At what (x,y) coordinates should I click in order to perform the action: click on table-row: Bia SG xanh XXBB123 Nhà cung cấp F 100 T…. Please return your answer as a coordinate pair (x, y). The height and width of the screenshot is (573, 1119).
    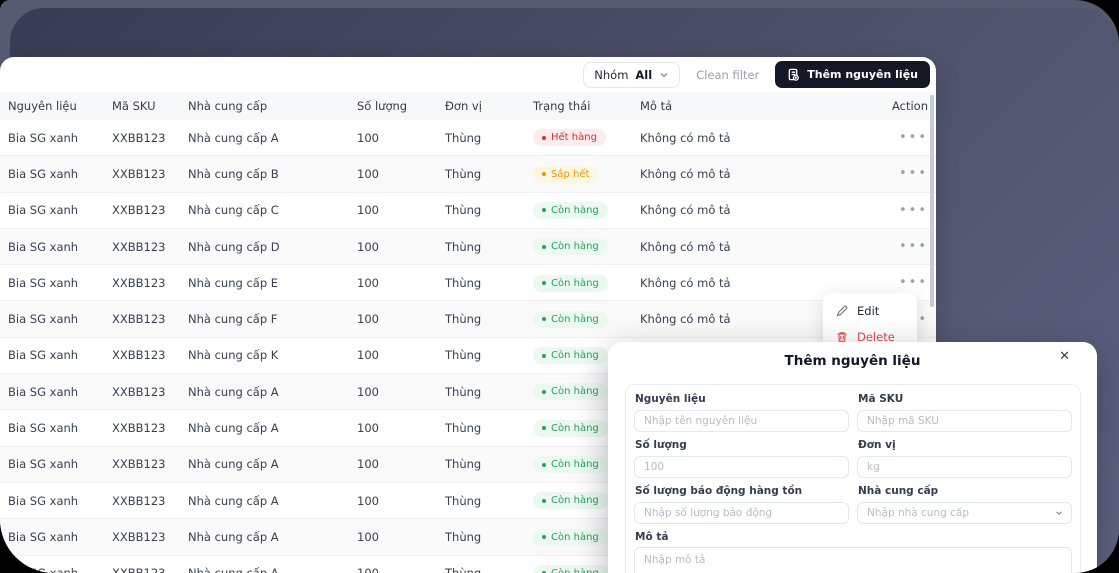
    Looking at the image, I should click on (468, 319).